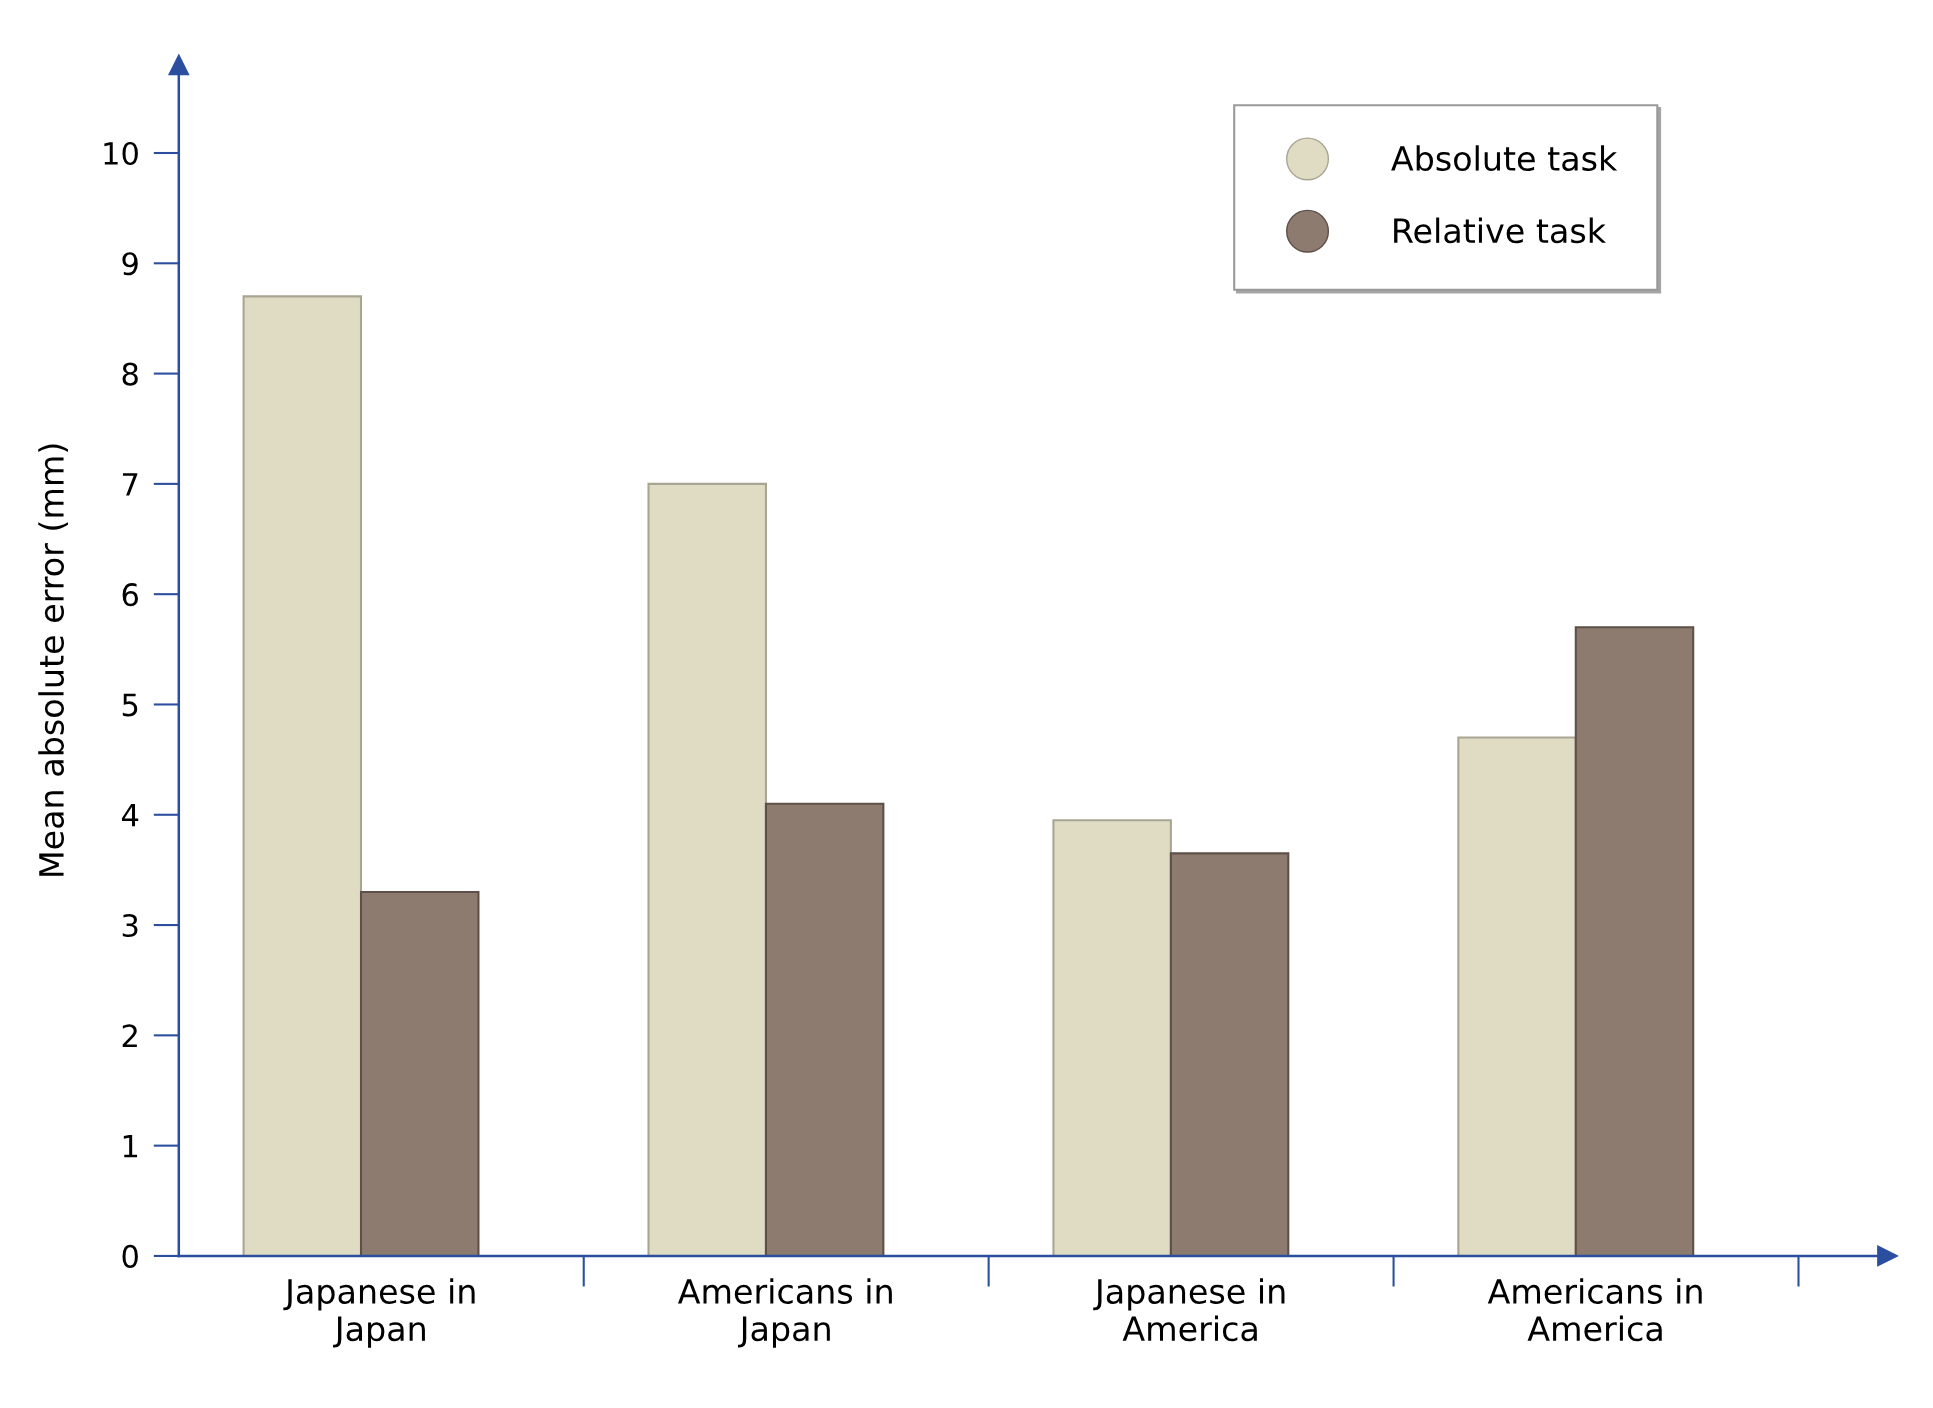 Image resolution: width=1933 pixels, height=1408 pixels. I want to click on y-tick-label: 4, so click(130, 815).